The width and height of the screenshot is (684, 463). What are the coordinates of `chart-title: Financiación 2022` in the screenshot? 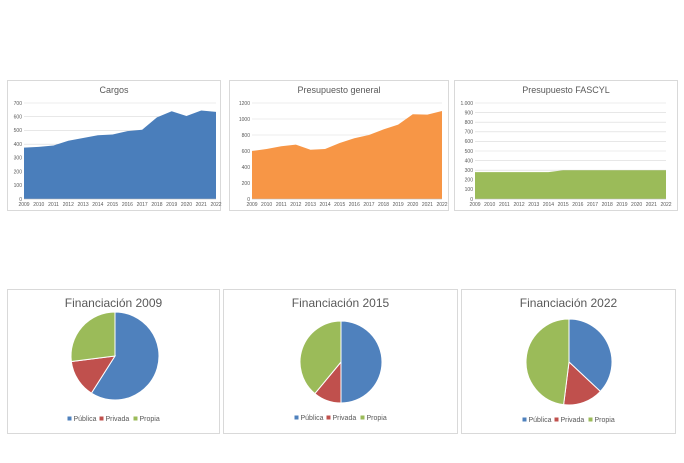 It's located at (568, 303).